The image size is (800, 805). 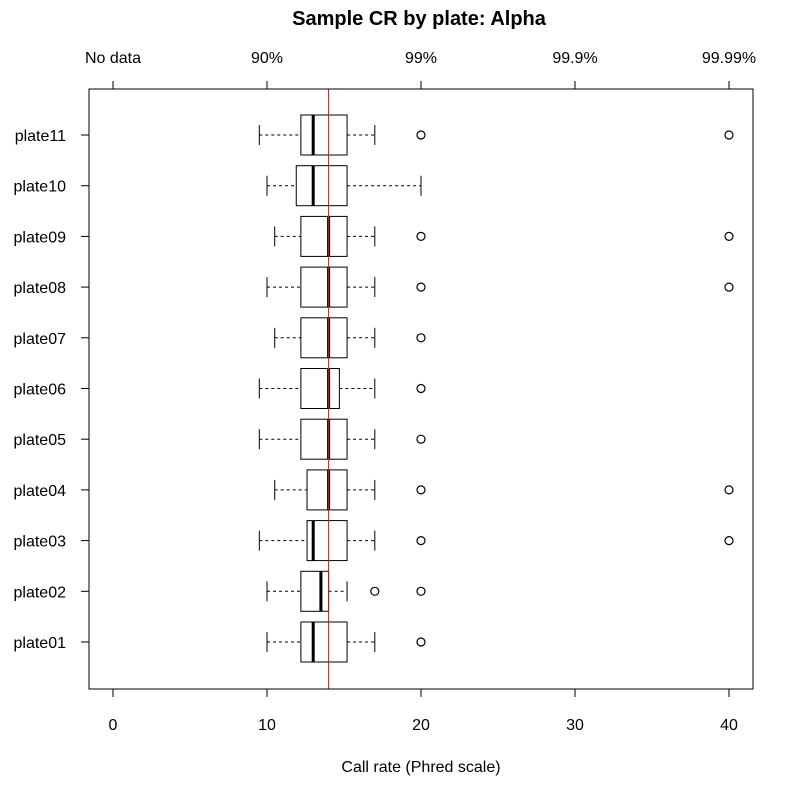 I want to click on x-tick-label-top: 99.99%, so click(x=729, y=58).